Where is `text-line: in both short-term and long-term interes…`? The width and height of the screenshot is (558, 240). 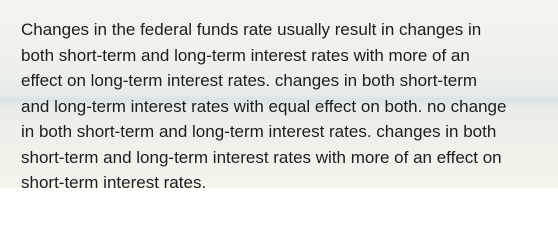
text-line: in both short-term and long-term interes… is located at coordinates (259, 131).